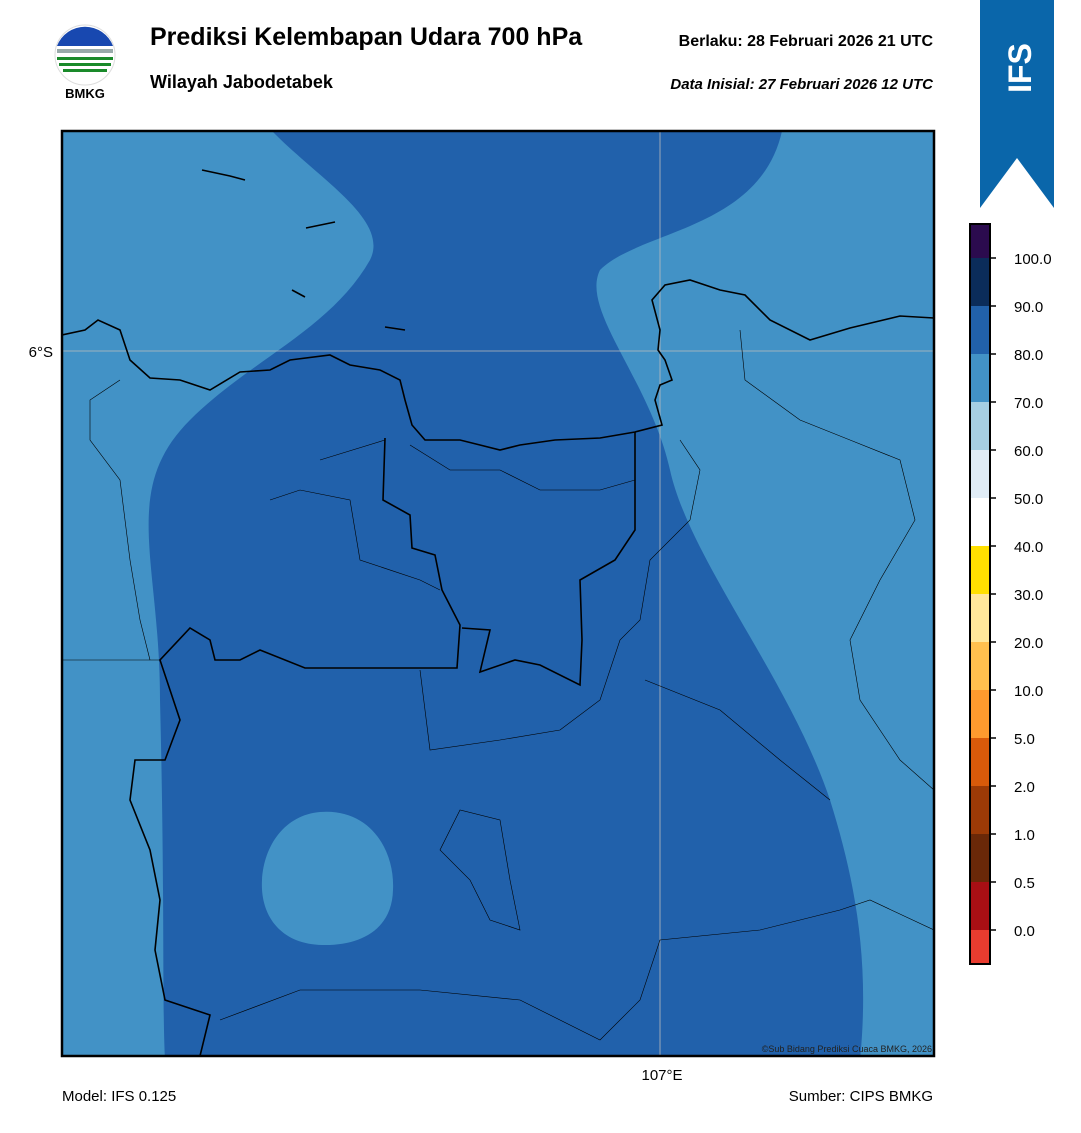 The height and width of the screenshot is (1133, 1081). I want to click on colorbar-label: 10.0, so click(1028, 691).